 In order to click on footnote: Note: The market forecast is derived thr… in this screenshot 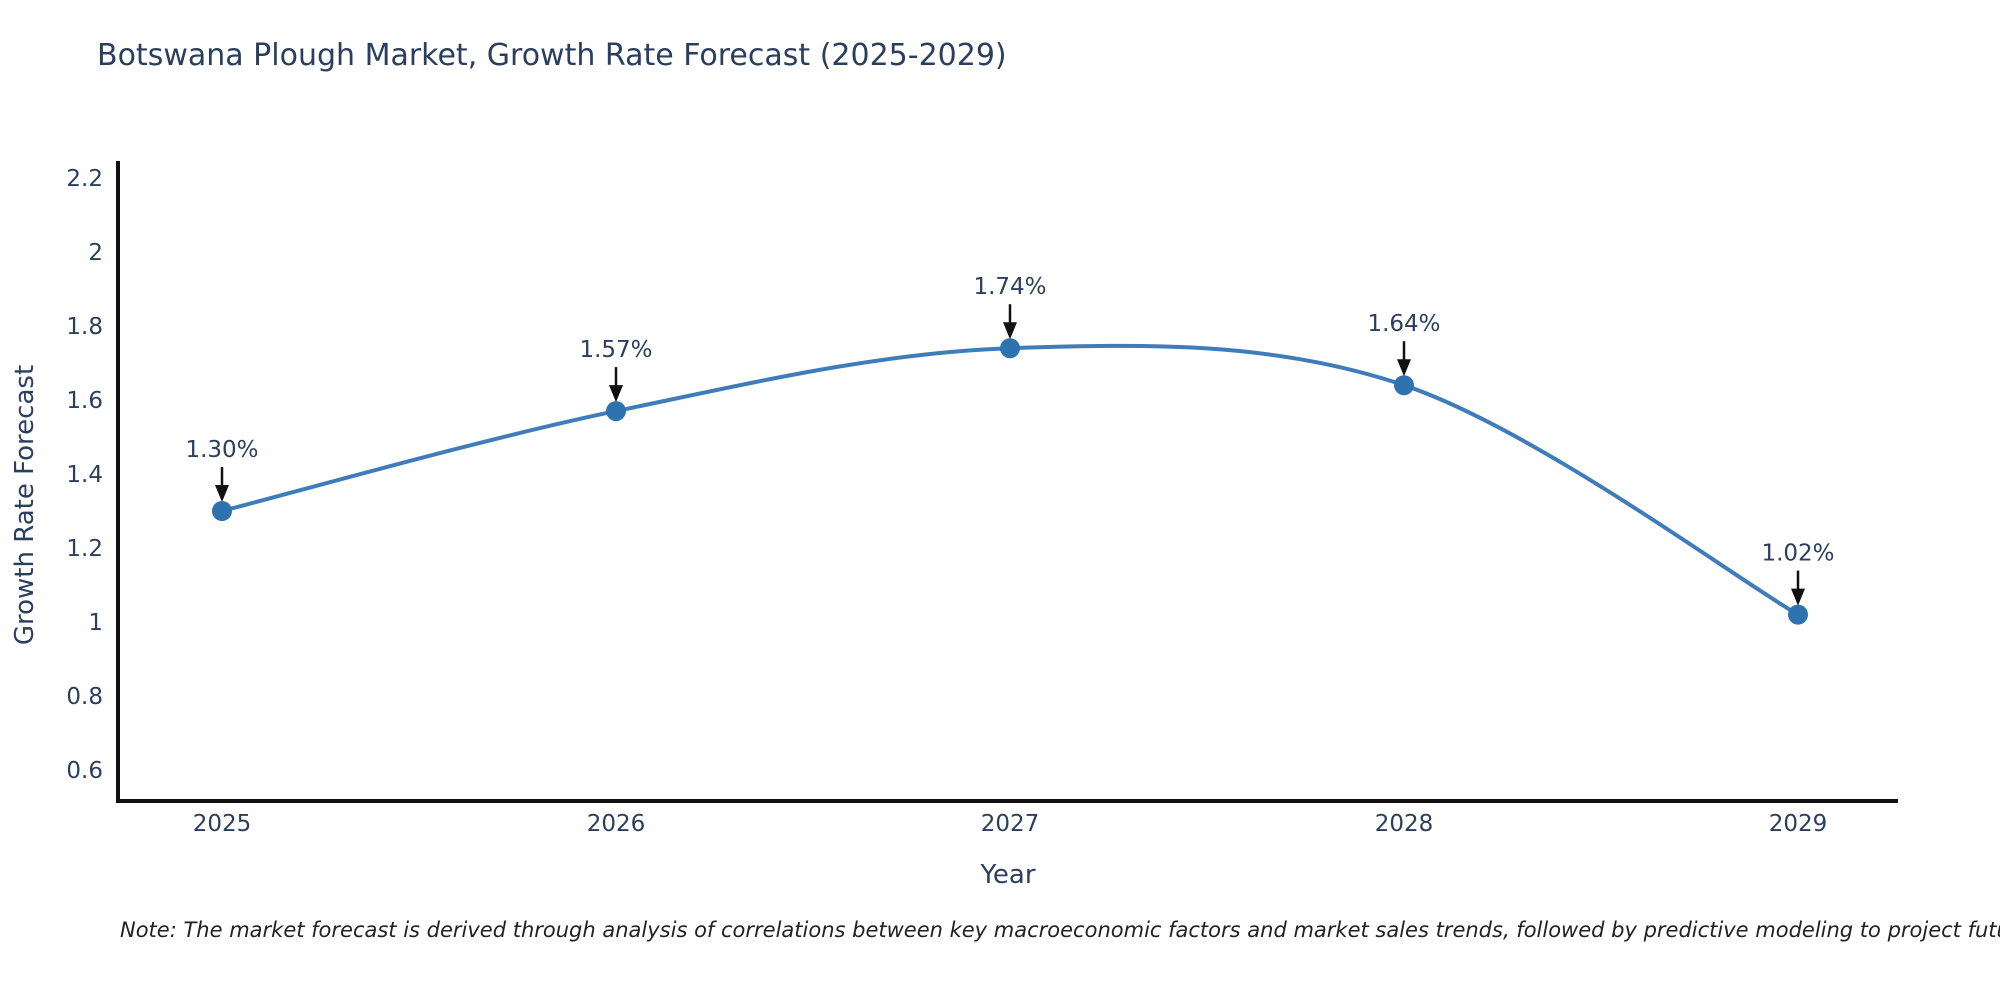, I will do `click(1060, 930)`.